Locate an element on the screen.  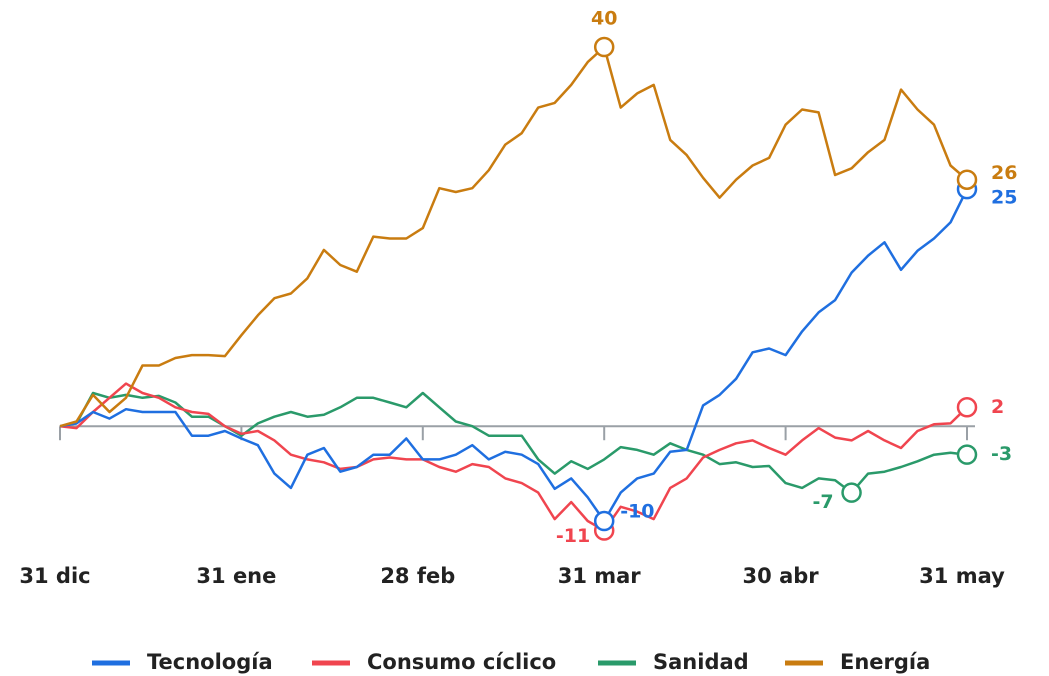
legend-label: Tecnología is located at coordinates (210, 662).